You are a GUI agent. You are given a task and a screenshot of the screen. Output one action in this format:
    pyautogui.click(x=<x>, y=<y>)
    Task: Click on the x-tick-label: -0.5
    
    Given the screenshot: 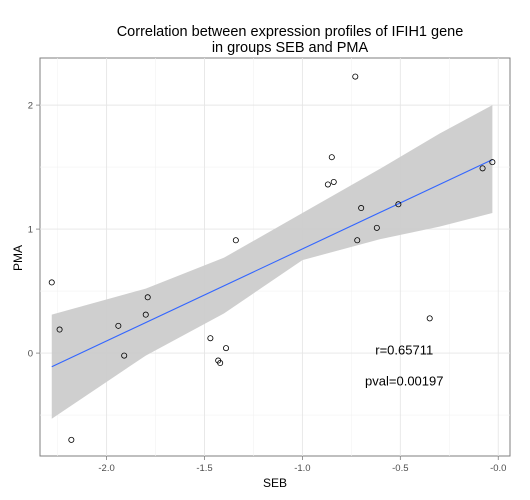 What is the action you would take?
    pyautogui.click(x=400, y=468)
    